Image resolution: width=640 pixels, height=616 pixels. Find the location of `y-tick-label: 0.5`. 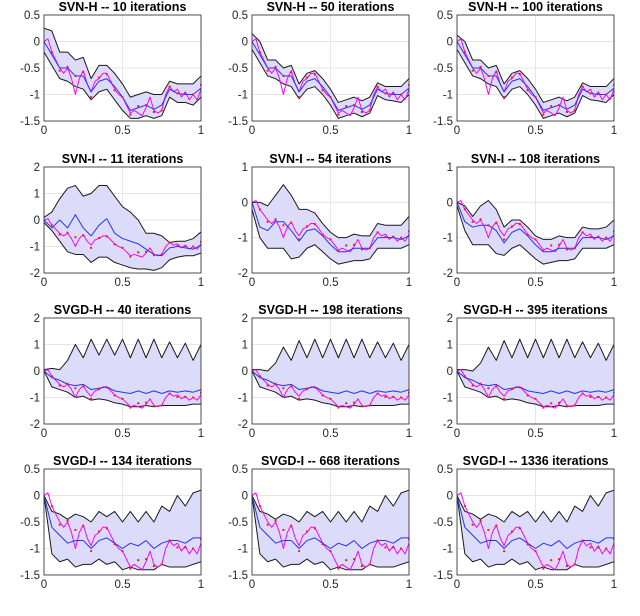

y-tick-label: 0.5 is located at coordinates (32, 470).